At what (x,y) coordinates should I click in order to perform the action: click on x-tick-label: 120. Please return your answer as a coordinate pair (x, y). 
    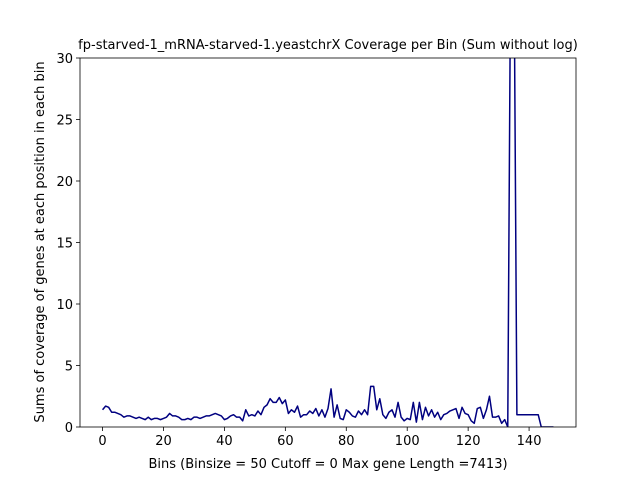
    Looking at the image, I should click on (468, 441).